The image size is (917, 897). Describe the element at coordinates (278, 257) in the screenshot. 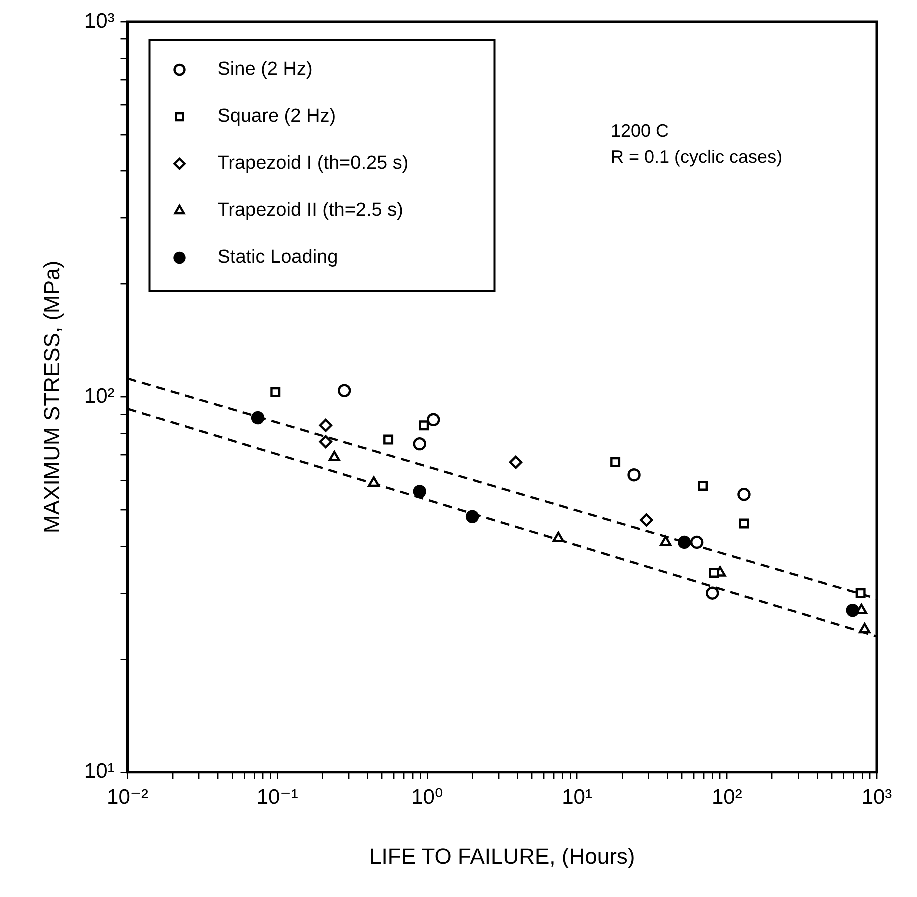

I see `legend-label: Static Loading` at that location.